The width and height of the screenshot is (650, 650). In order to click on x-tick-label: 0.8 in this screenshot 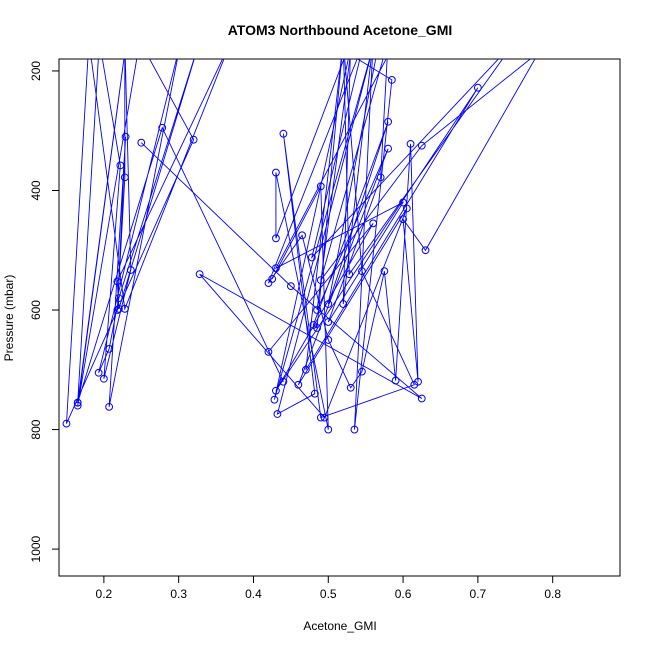, I will do `click(552, 594)`.